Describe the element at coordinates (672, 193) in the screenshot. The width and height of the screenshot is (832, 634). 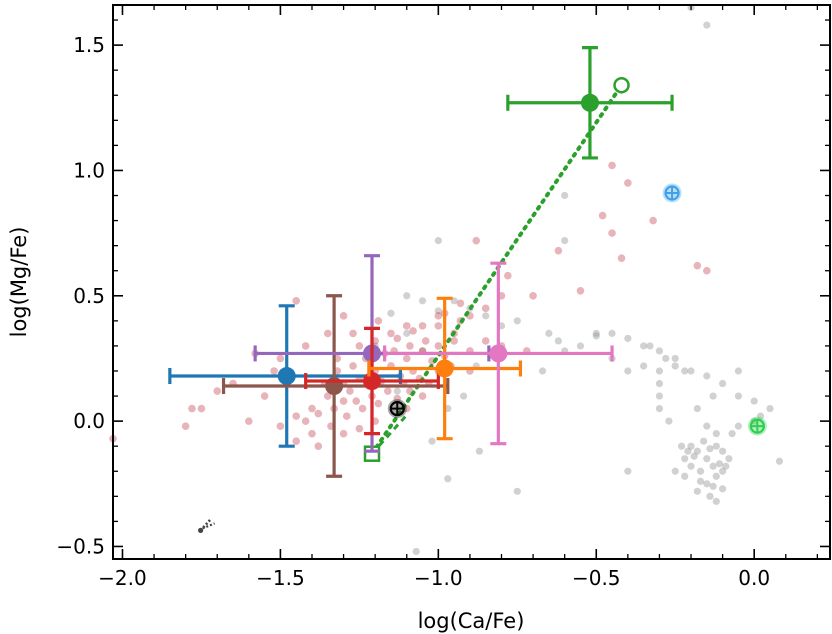
I see `sun-blue` at that location.